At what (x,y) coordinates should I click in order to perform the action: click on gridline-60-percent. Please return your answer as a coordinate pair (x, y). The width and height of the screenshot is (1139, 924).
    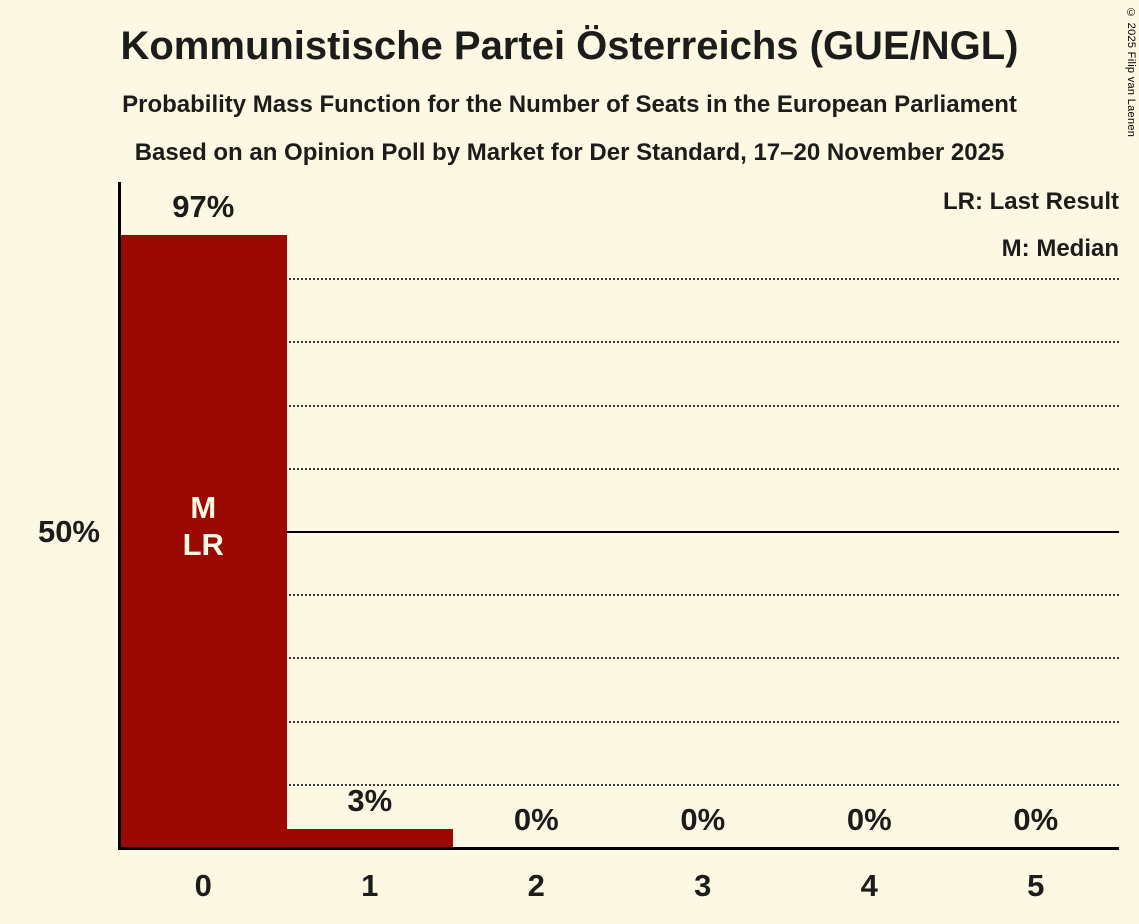
    Looking at the image, I should click on (619, 468).